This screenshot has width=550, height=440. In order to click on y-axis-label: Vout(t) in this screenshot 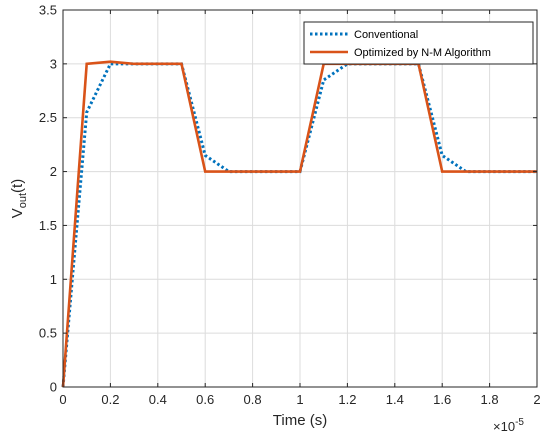, I will do `click(19, 198)`.